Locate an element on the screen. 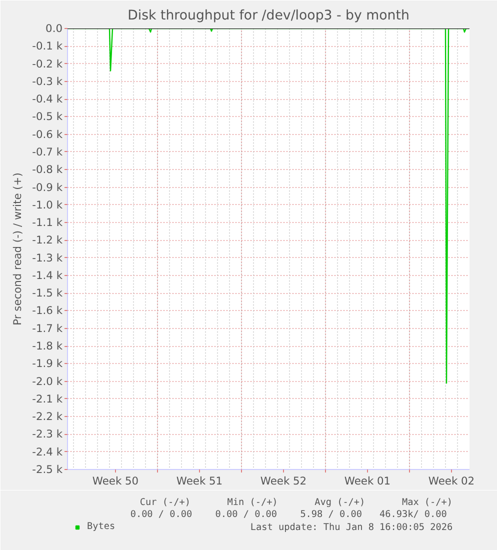  y-axis-title: Pr second read (-) / write (+) is located at coordinates (17, 249).